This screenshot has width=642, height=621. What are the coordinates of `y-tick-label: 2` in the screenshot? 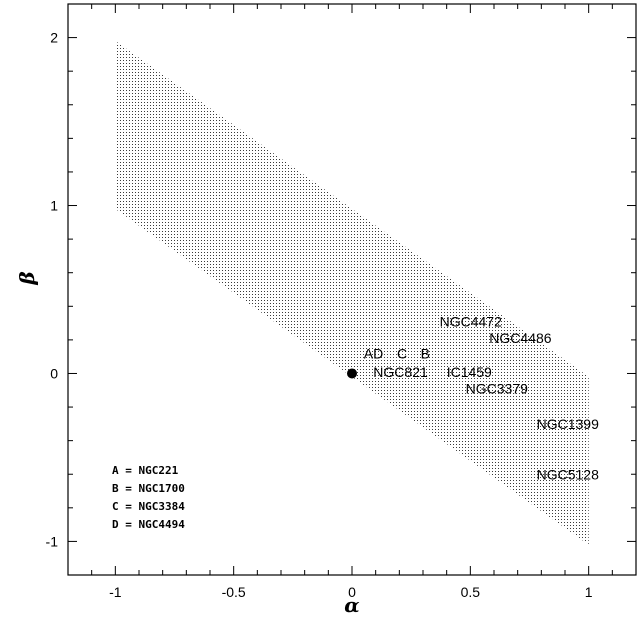 It's located at (54, 38).